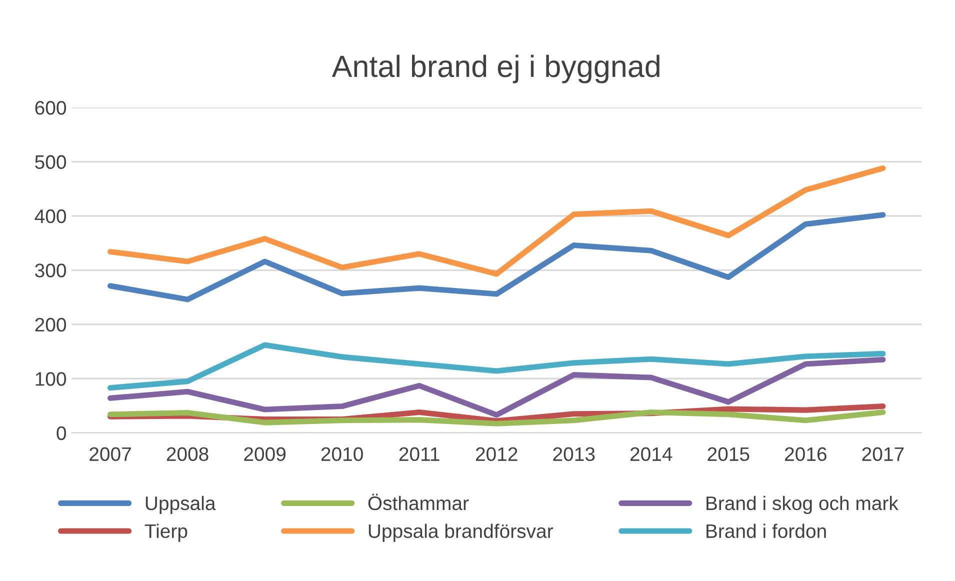 The image size is (955, 581). What do you see at coordinates (110, 454) in the screenshot?
I see `x-tick-label: 2007` at bounding box center [110, 454].